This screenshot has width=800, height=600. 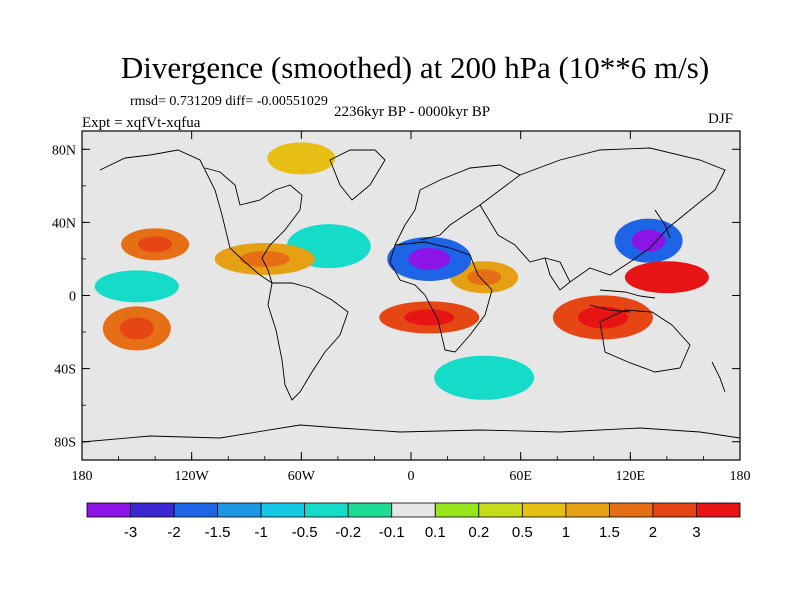 What do you see at coordinates (721, 119) in the screenshot?
I see `season-label: DJF` at bounding box center [721, 119].